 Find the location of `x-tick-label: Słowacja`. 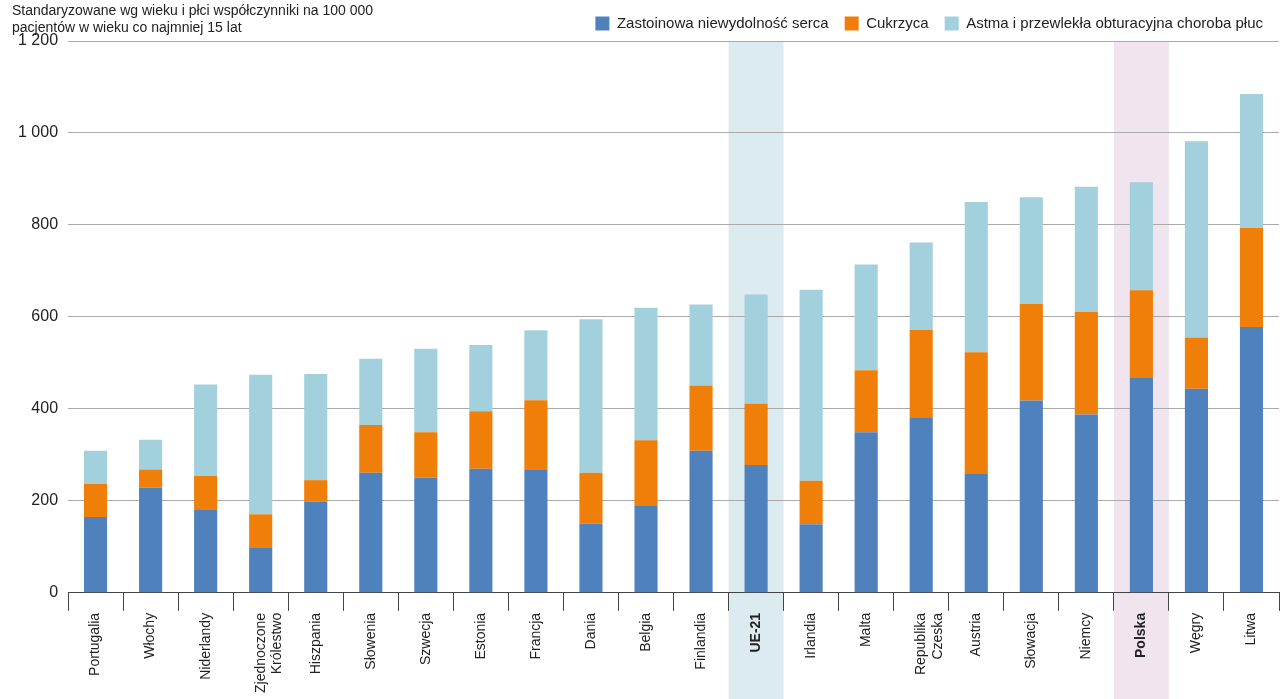

x-tick-label: Słowacja is located at coordinates (1030, 640).